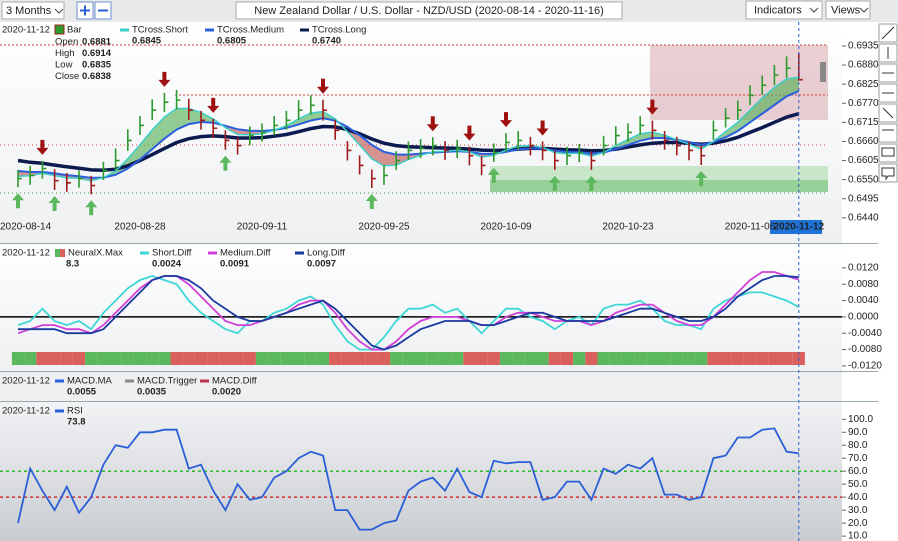 The width and height of the screenshot is (898, 541). I want to click on y-tick-label: 80.0, so click(858, 445).